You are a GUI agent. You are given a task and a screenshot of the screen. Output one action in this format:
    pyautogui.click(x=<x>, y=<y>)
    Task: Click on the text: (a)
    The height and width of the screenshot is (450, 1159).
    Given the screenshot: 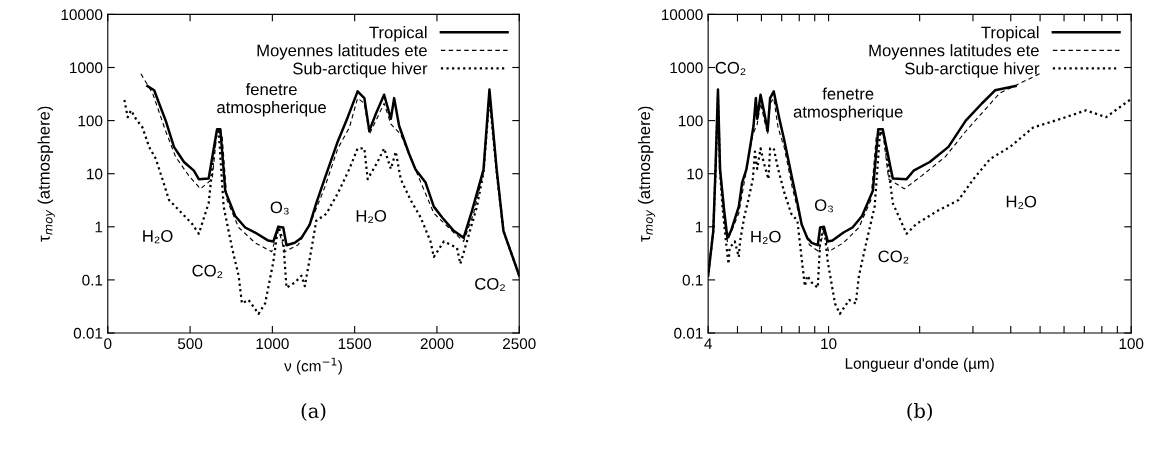 What is the action you would take?
    pyautogui.click(x=313, y=412)
    